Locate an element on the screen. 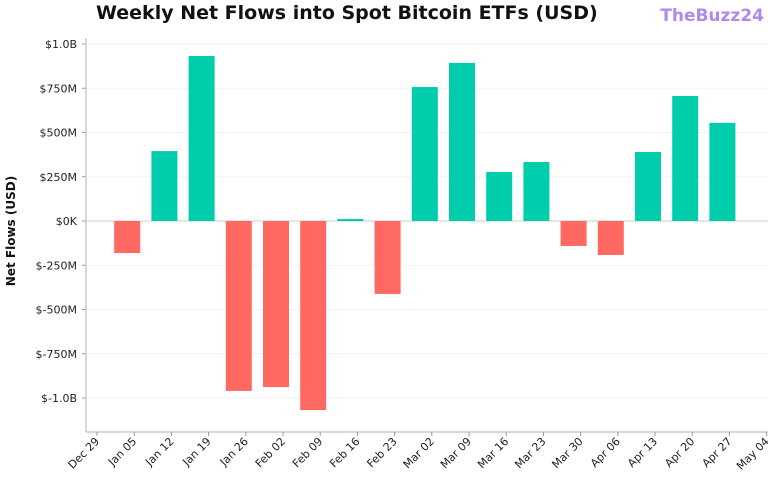  x-tick-label: Apr 27 is located at coordinates (716, 452).